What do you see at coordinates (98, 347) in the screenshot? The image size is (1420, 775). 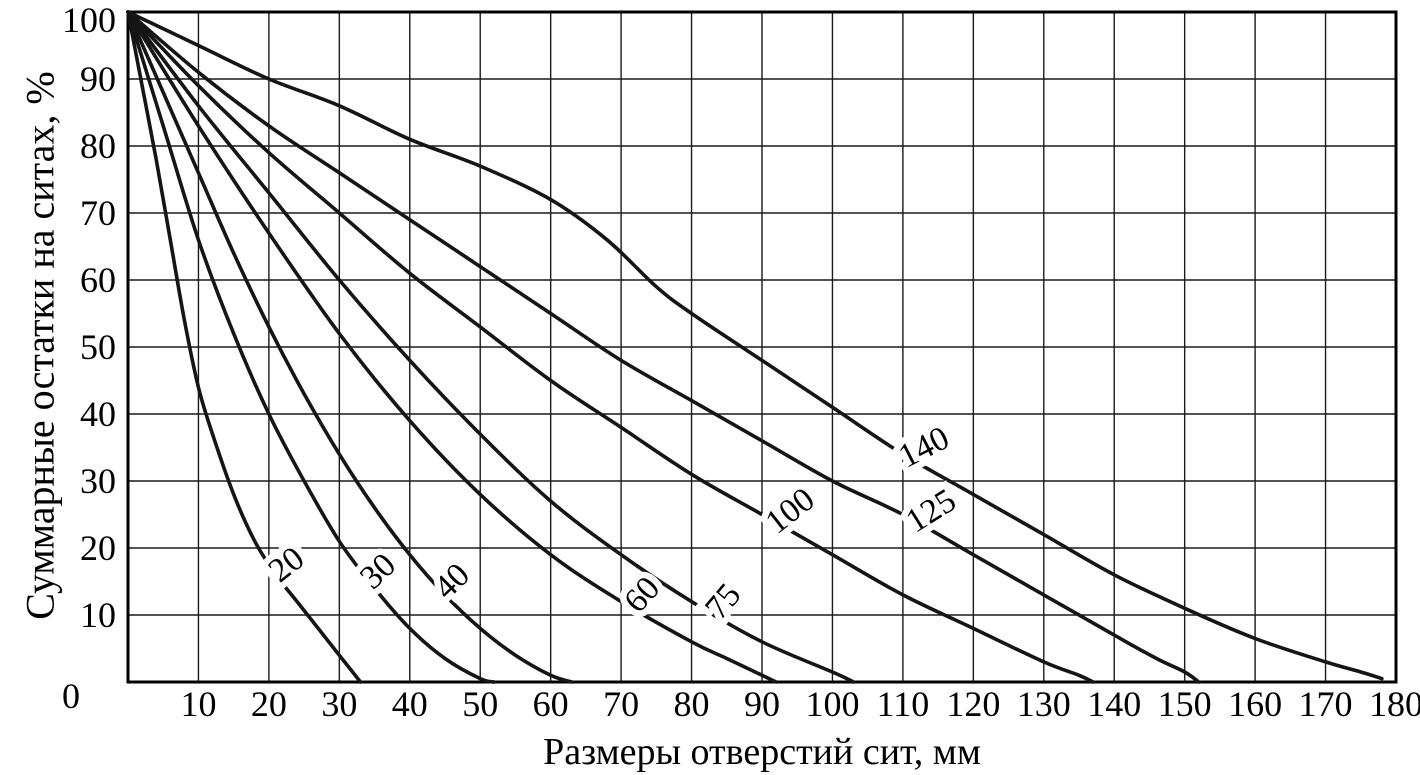 I see `y-tick-label: 50` at bounding box center [98, 347].